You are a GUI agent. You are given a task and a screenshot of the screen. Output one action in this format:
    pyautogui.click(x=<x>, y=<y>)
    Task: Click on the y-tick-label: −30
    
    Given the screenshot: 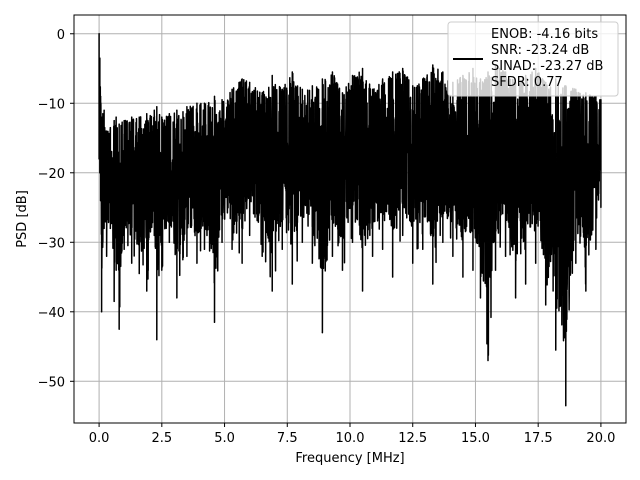 What is the action you would take?
    pyautogui.click(x=51, y=243)
    